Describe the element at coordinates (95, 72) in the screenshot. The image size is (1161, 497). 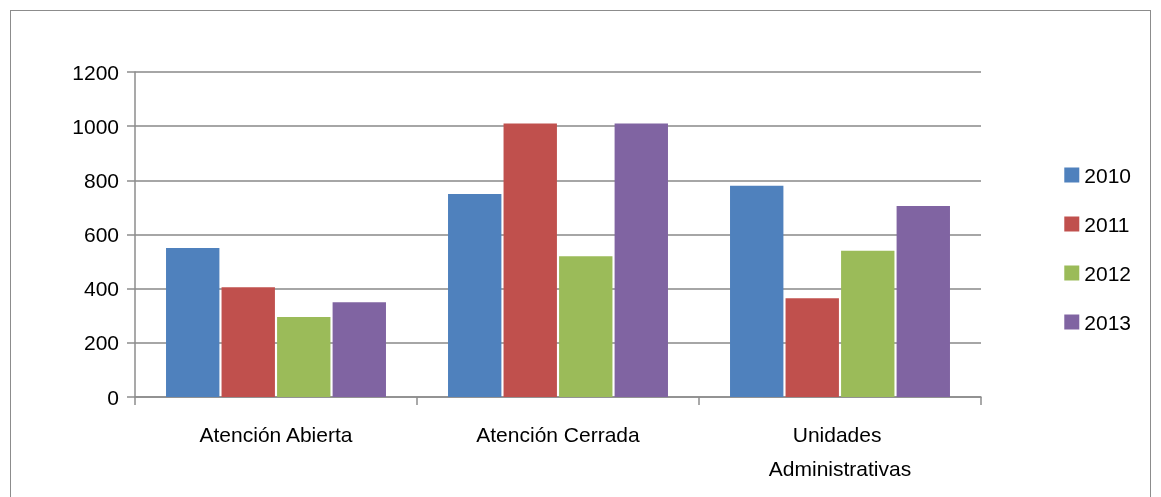
I see `y-tick-label: 1200` at that location.